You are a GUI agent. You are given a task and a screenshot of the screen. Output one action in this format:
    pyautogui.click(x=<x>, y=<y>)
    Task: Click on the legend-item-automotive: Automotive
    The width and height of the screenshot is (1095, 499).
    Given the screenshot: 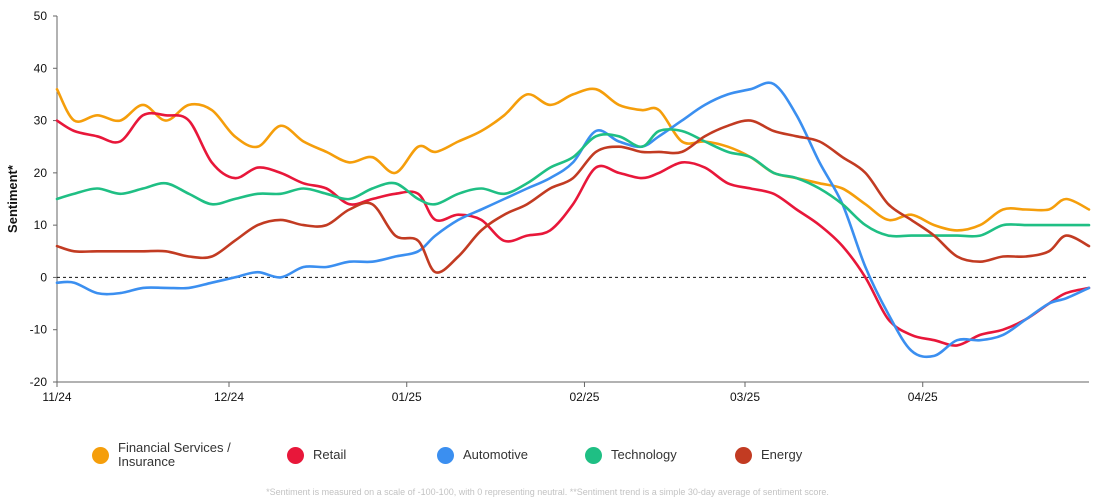 What is the action you would take?
    pyautogui.click(x=511, y=455)
    